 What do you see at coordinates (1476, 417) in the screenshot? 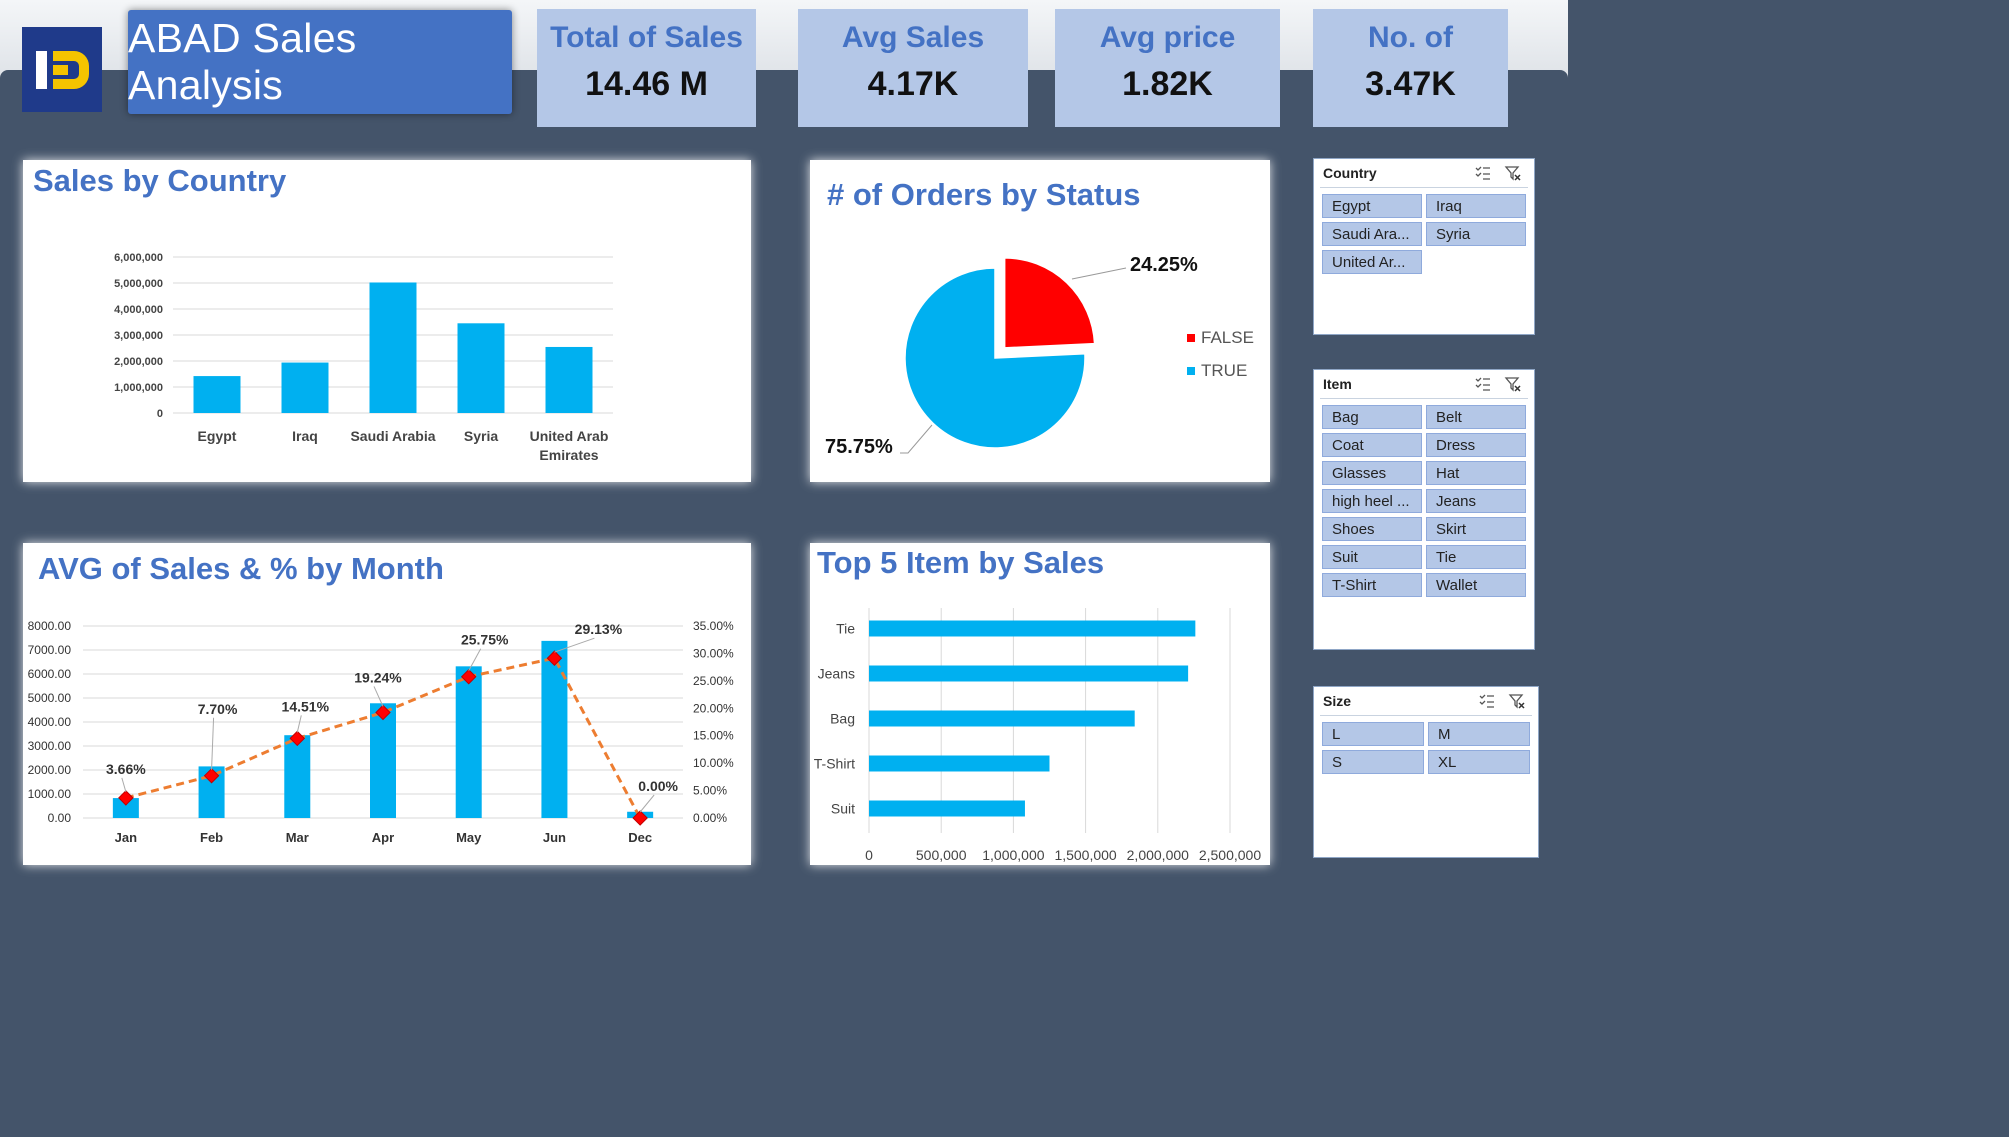
I see `slicer-item-button: Belt` at bounding box center [1476, 417].